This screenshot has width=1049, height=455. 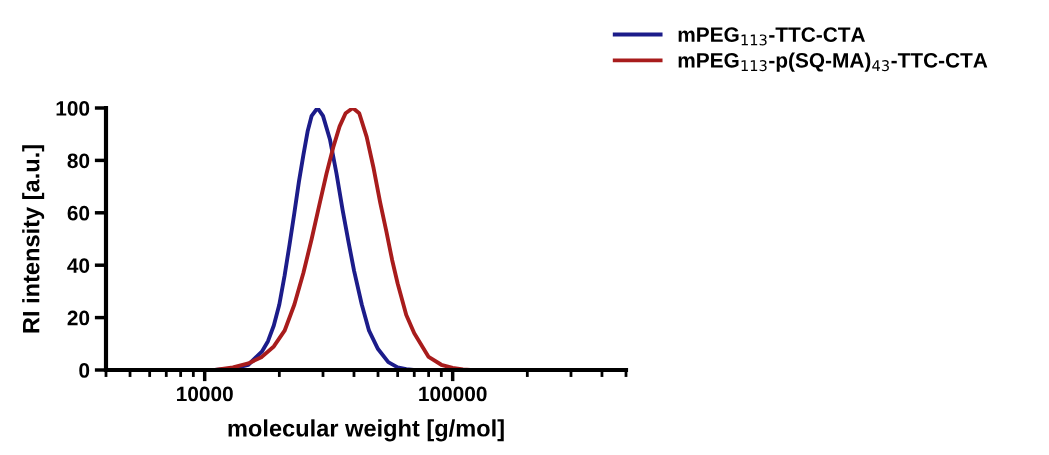 What do you see at coordinates (84, 370) in the screenshot?
I see `y-tick-label: 0` at bounding box center [84, 370].